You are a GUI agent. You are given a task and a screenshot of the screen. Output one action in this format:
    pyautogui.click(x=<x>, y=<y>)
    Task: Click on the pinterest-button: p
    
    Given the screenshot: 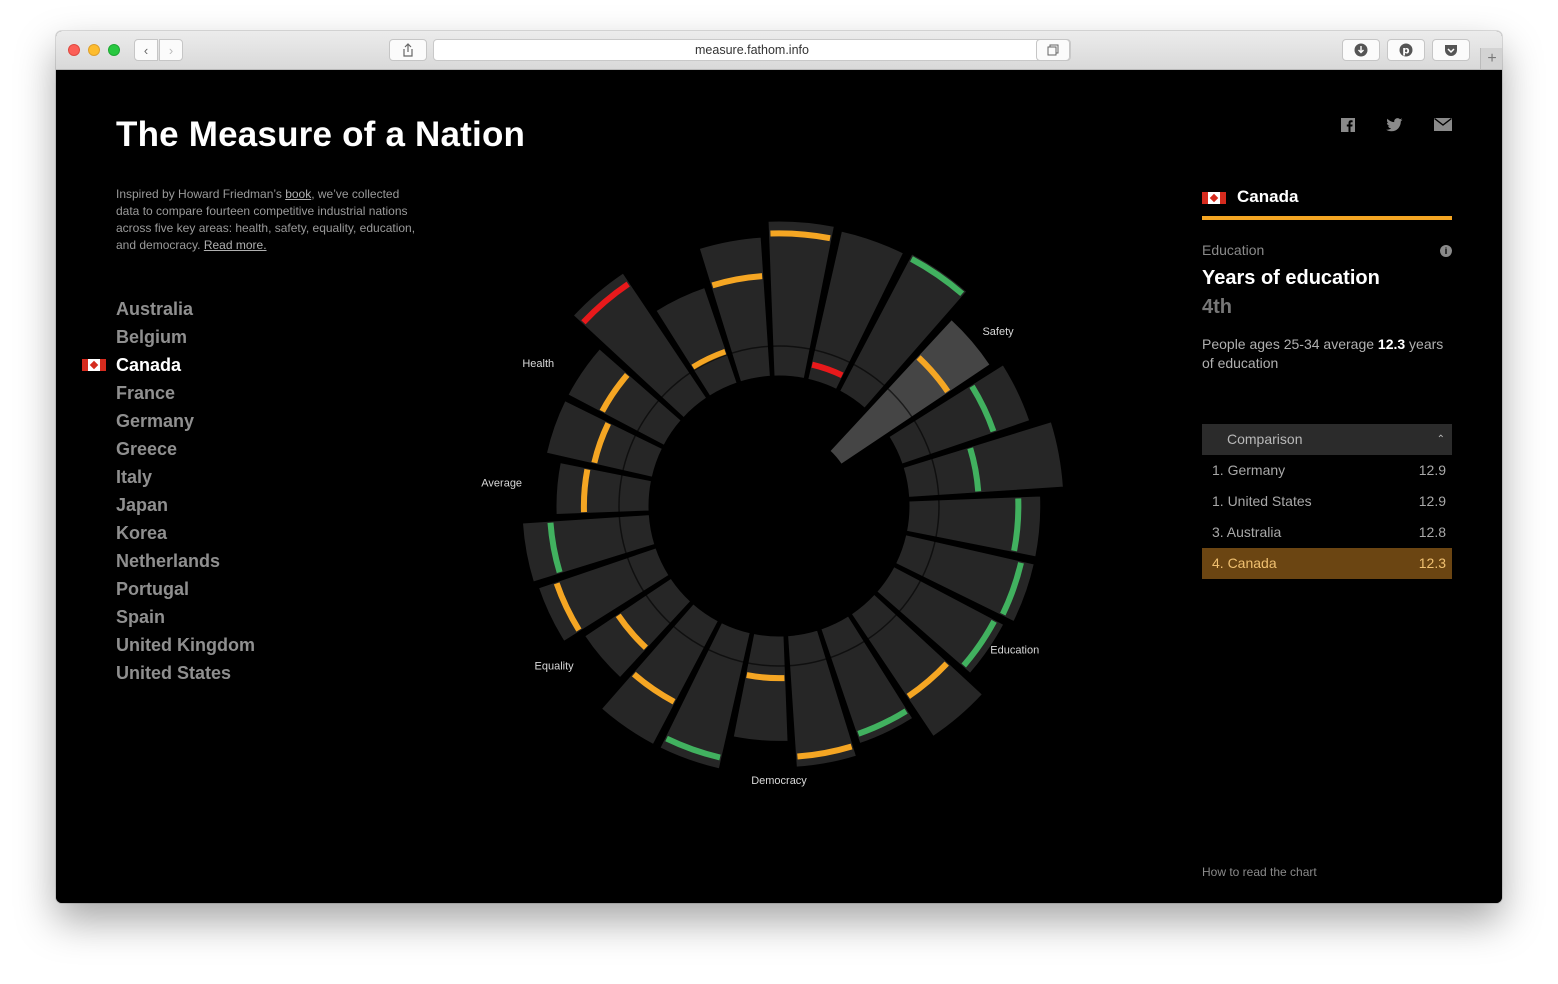 What is the action you would take?
    pyautogui.click(x=1406, y=50)
    